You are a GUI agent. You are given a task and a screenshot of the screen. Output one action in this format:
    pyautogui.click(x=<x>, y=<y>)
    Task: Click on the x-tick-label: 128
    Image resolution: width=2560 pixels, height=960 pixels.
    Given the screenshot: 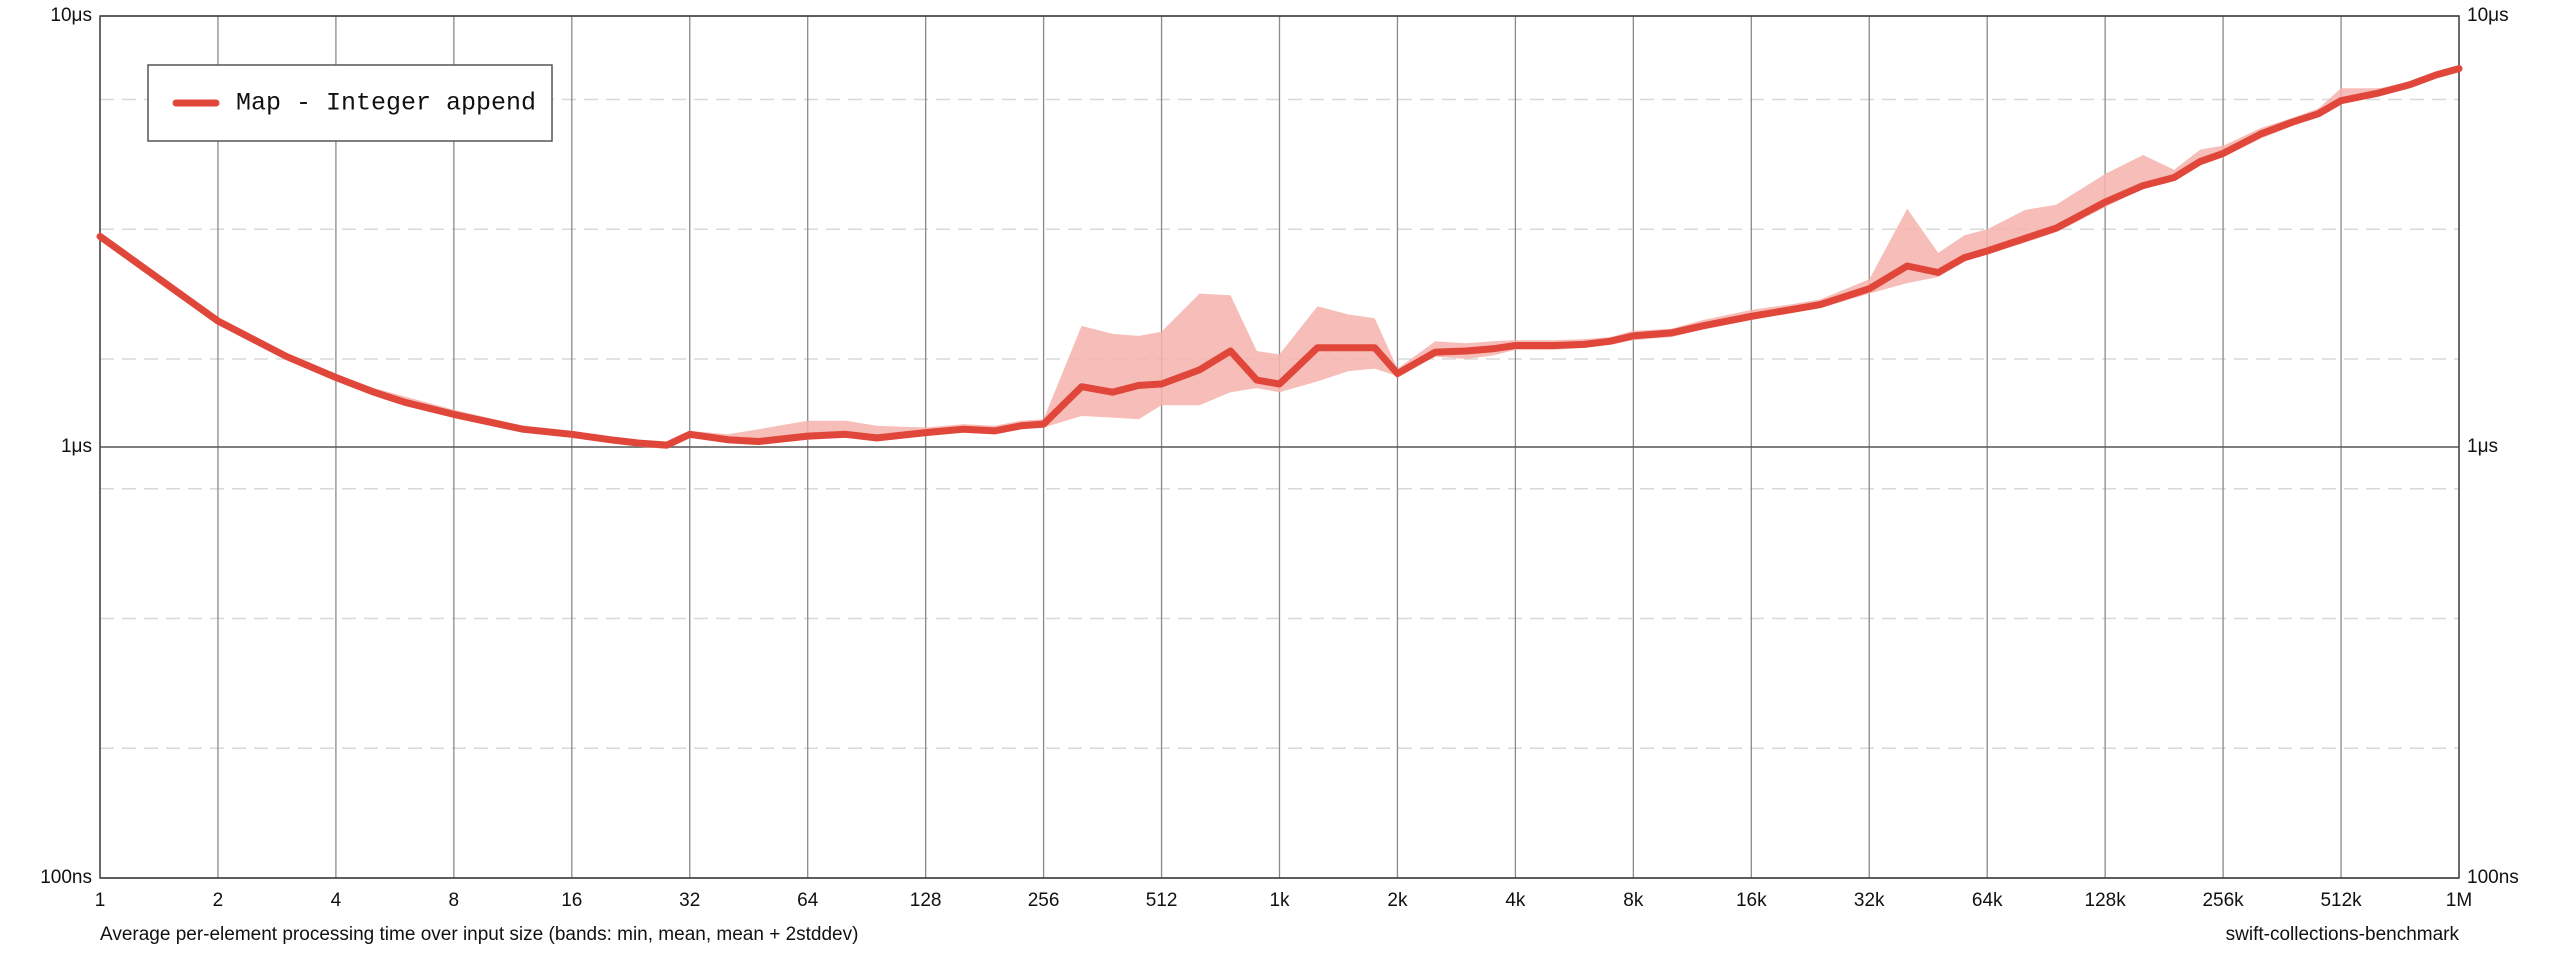 What is the action you would take?
    pyautogui.click(x=926, y=900)
    